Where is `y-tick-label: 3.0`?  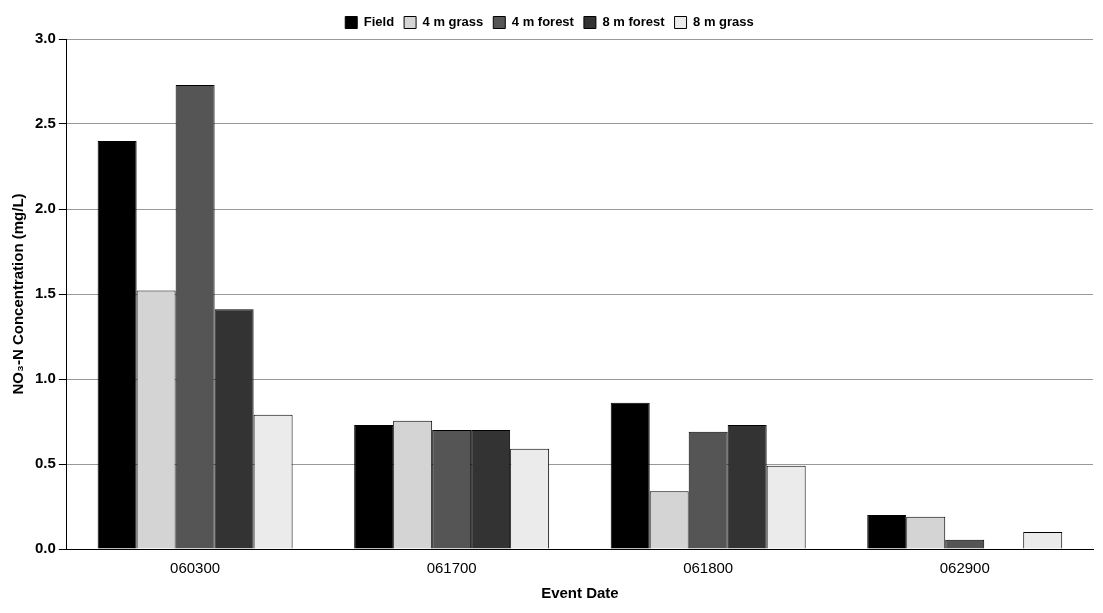
y-tick-label: 3.0 is located at coordinates (45, 38).